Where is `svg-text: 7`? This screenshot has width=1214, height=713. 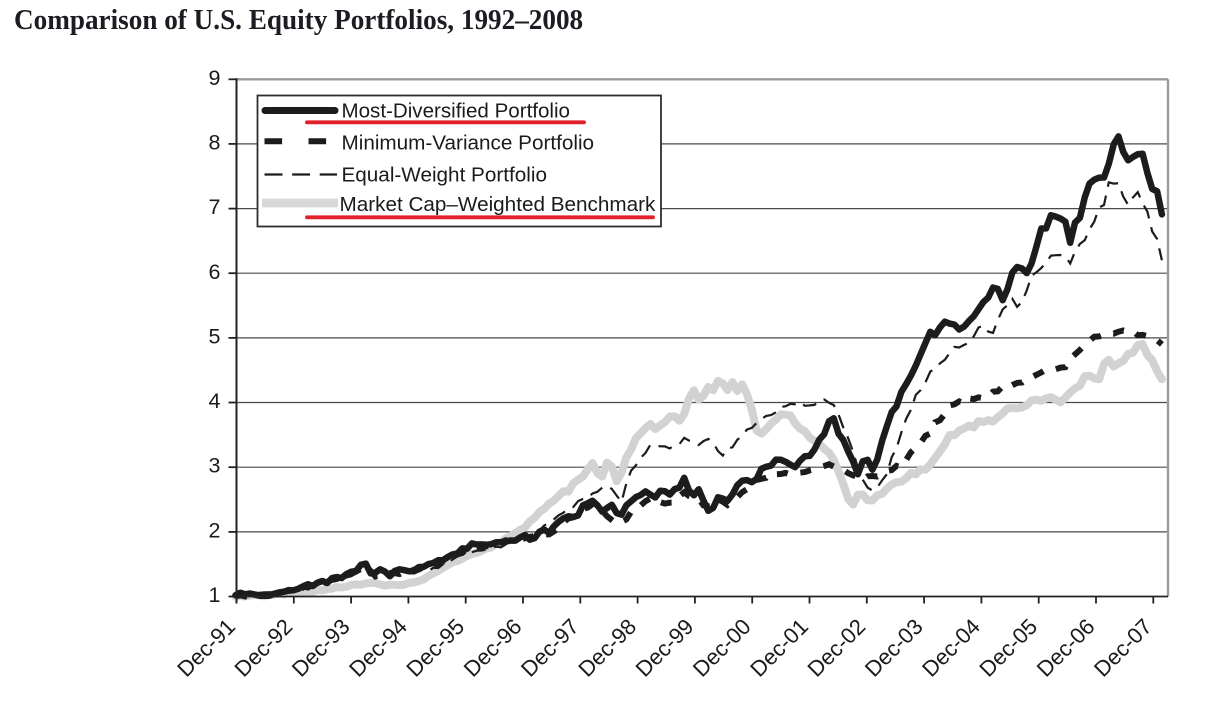
svg-text: 7 is located at coordinates (215, 207).